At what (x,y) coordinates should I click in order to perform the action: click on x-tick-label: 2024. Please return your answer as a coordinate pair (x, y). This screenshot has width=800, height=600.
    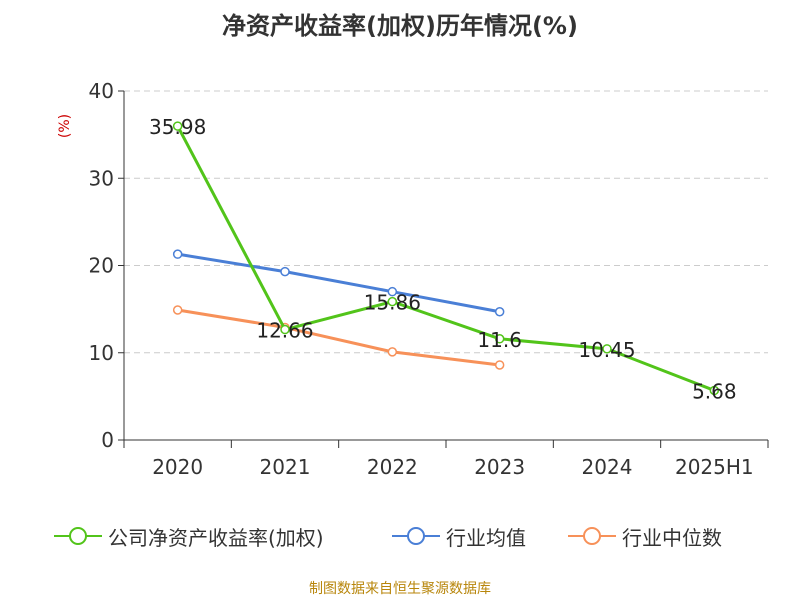
    Looking at the image, I should click on (607, 467).